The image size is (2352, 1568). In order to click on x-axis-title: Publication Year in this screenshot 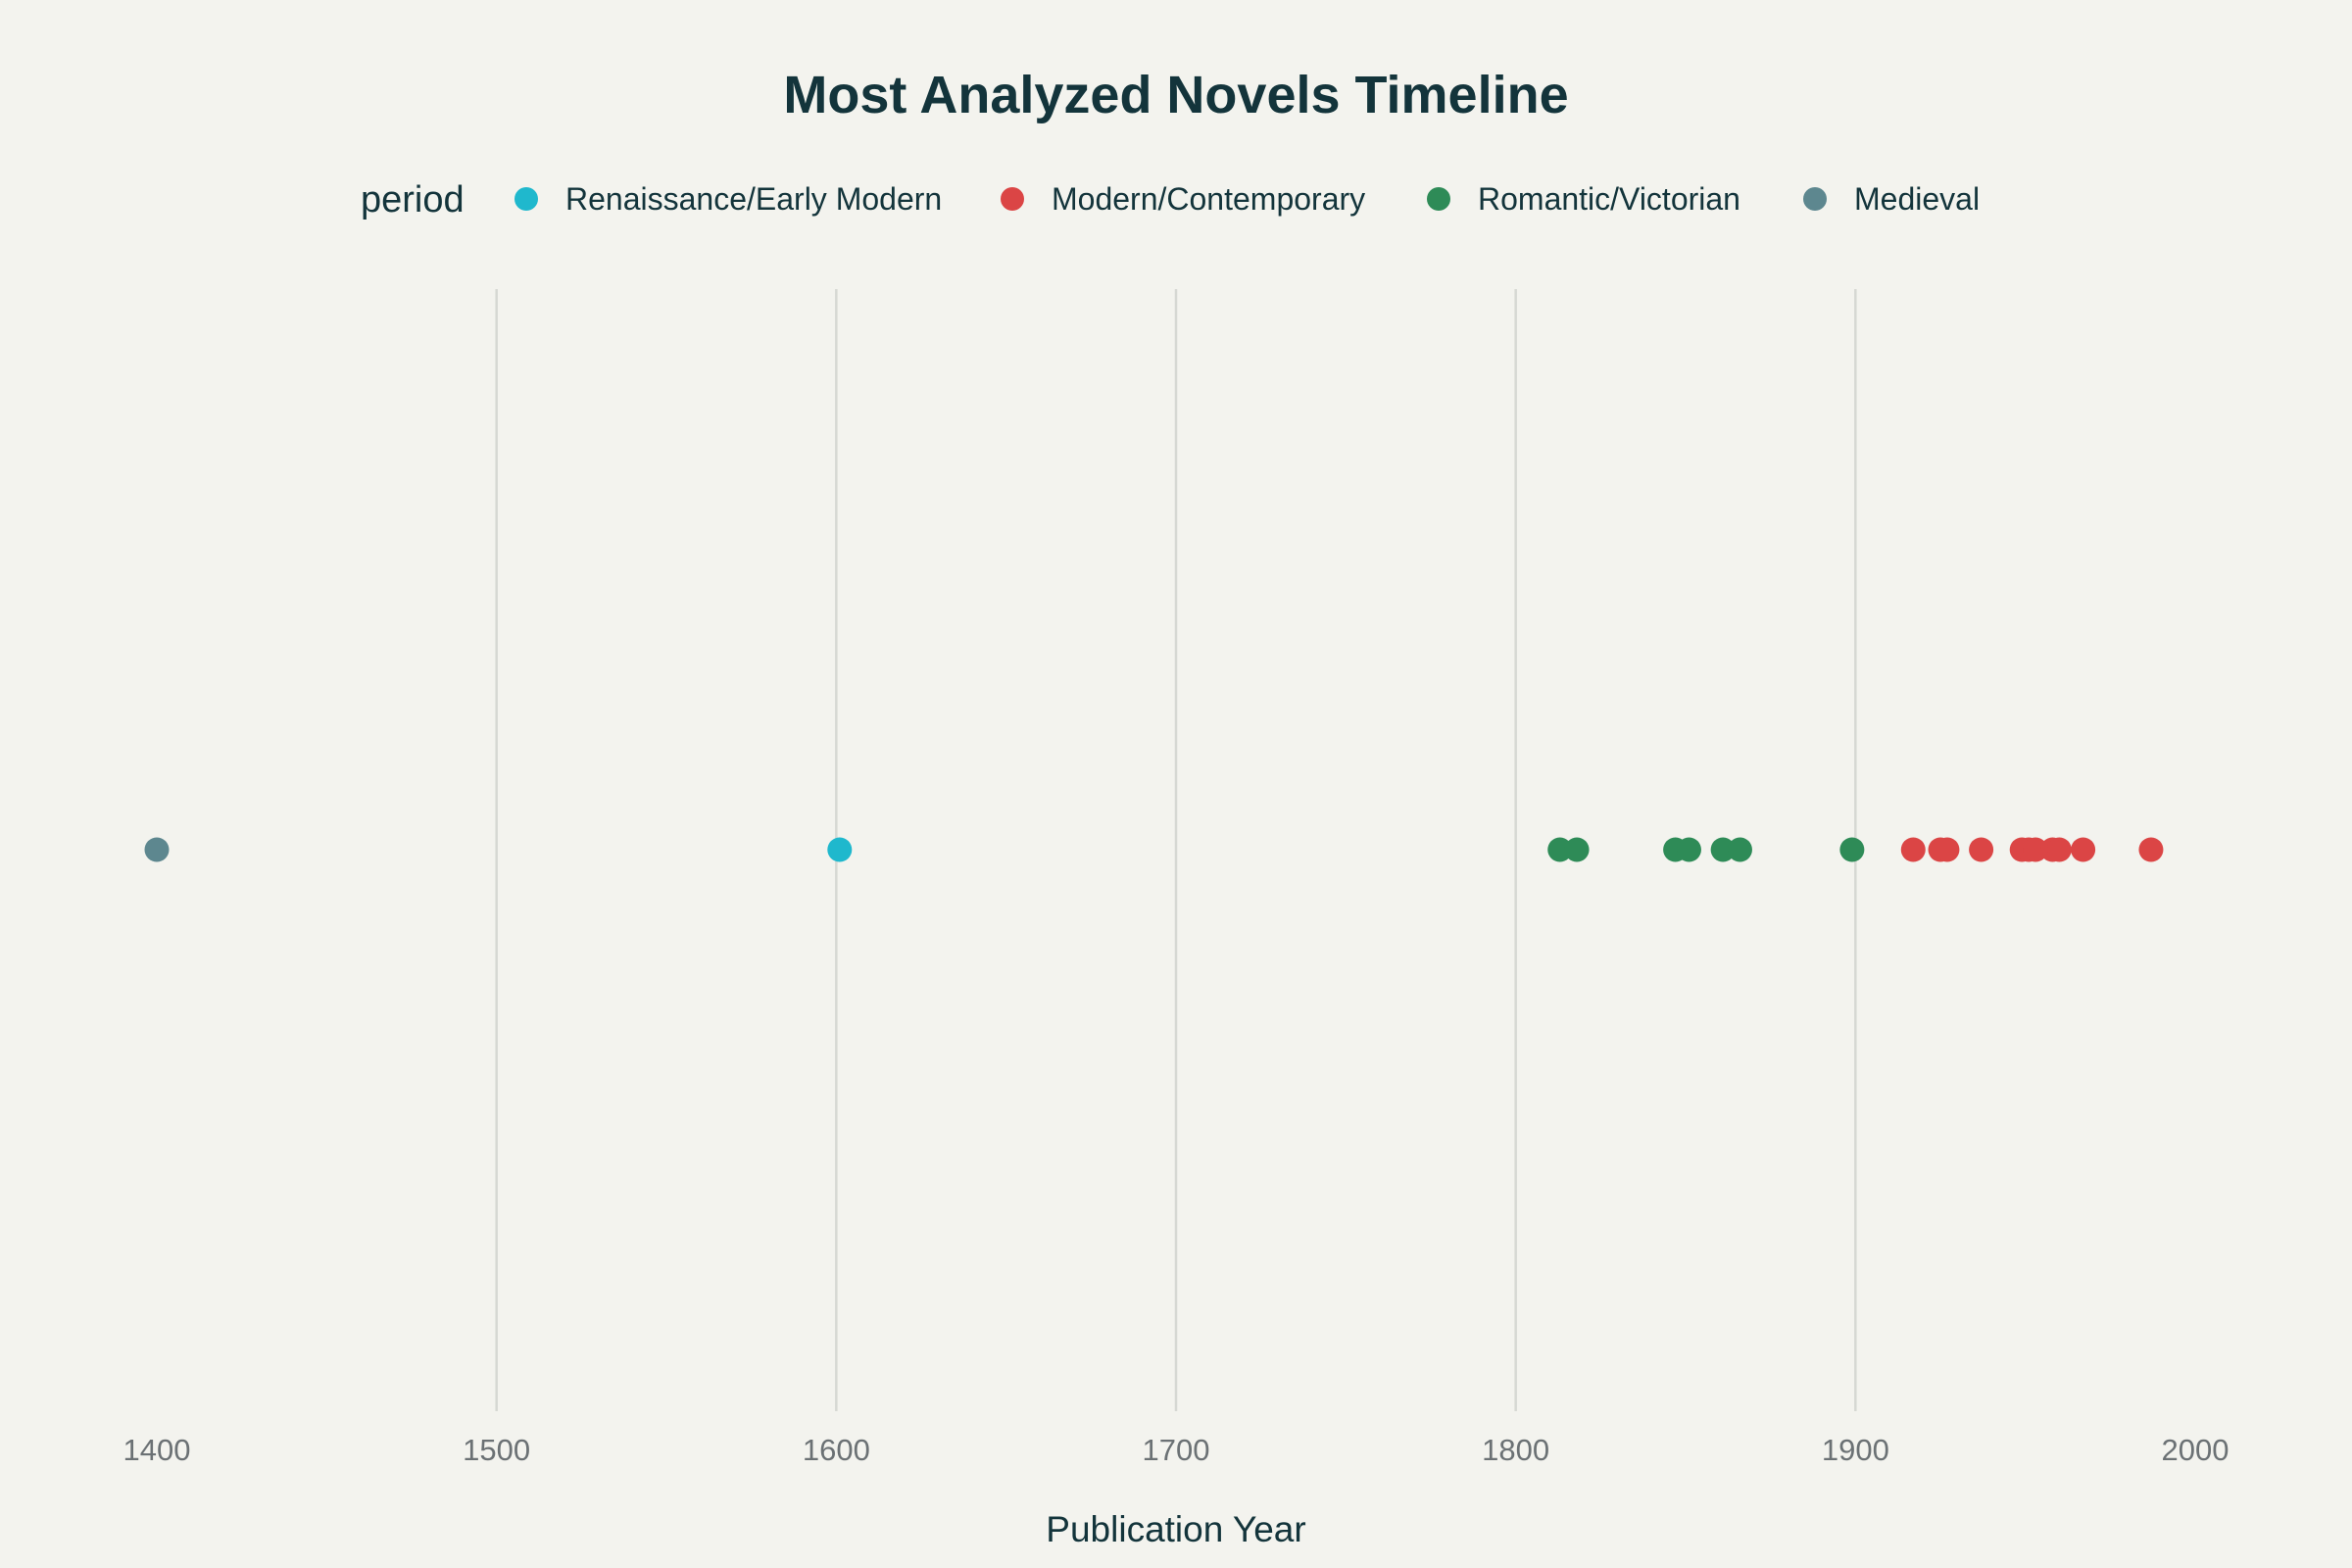, I will do `click(1175, 1529)`.